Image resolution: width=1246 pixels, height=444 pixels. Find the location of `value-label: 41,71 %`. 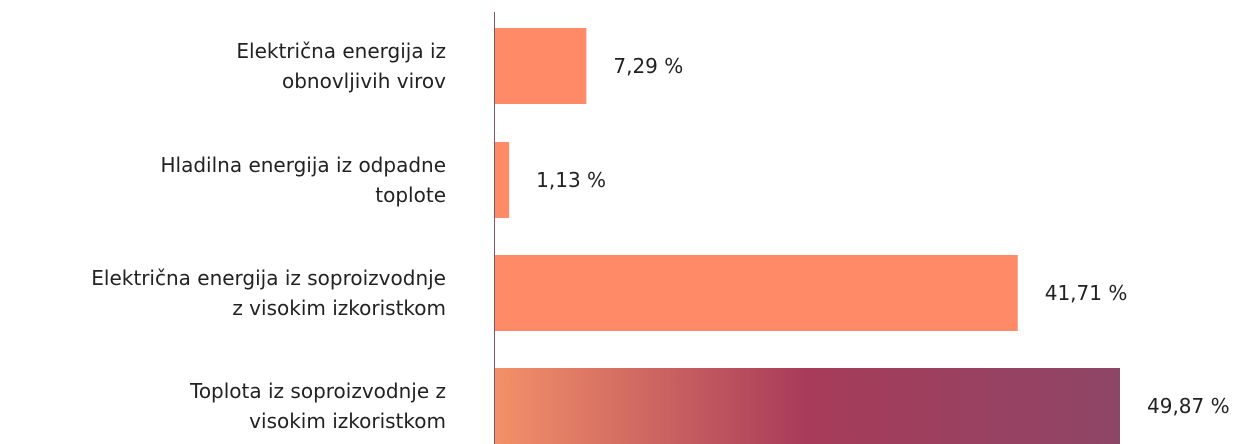

value-label: 41,71 % is located at coordinates (1086, 293).